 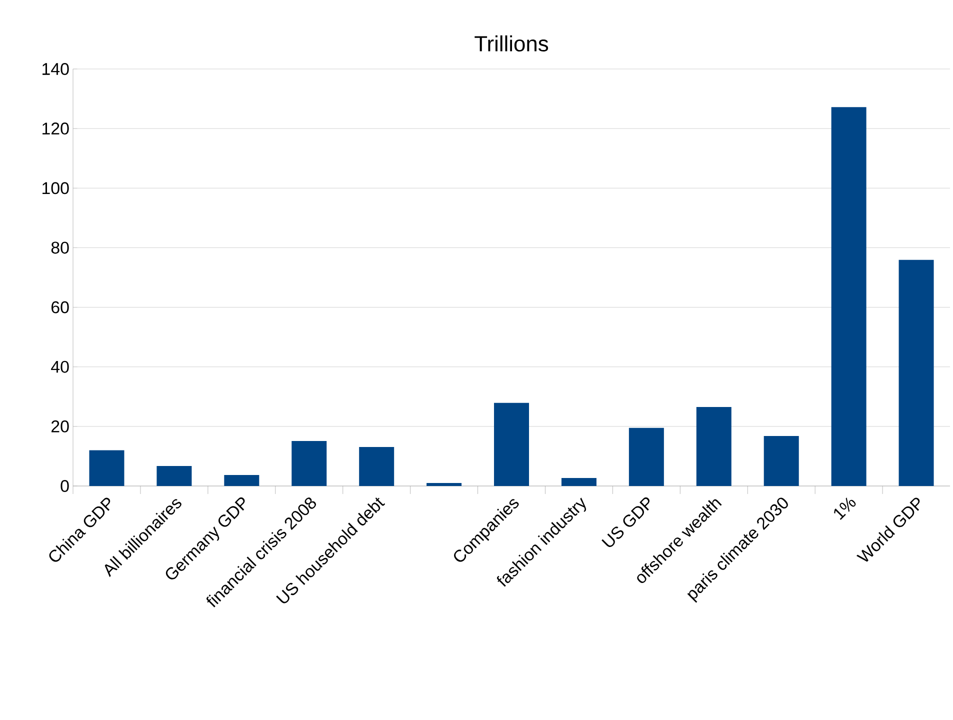 What do you see at coordinates (55, 128) in the screenshot?
I see `y-tick-label: 120` at bounding box center [55, 128].